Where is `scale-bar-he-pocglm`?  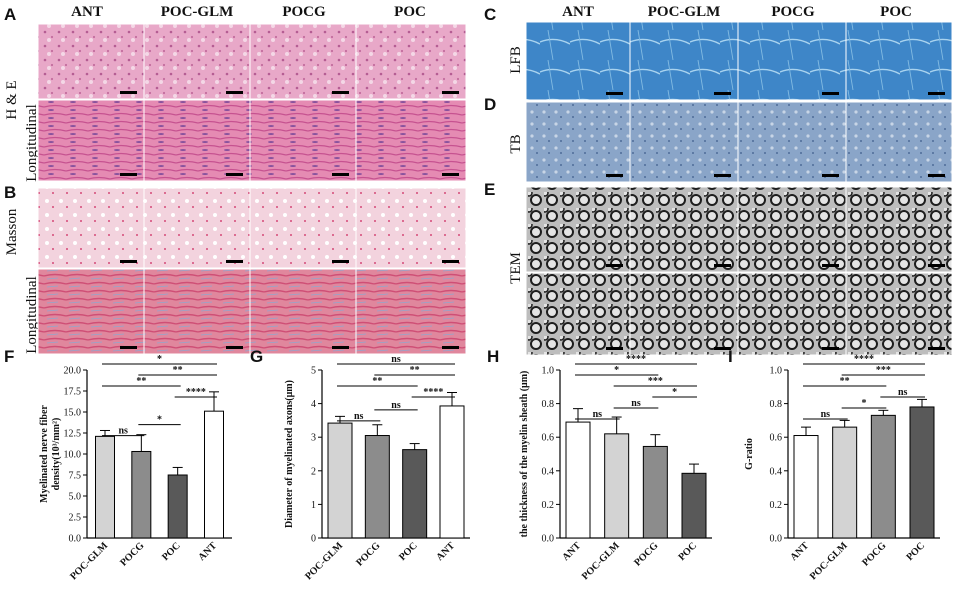 scale-bar-he-pocglm is located at coordinates (234, 92).